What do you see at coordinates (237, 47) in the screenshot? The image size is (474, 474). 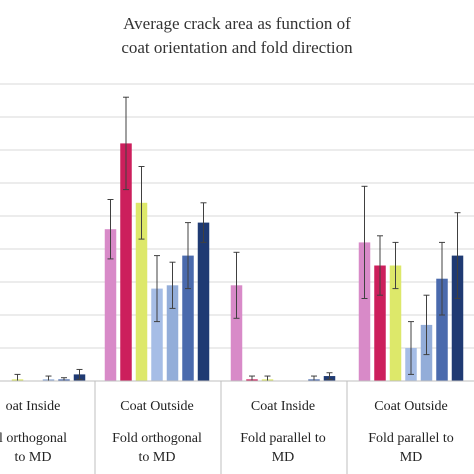 I see `chart-title-line: coat orientation and fold direction` at bounding box center [237, 47].